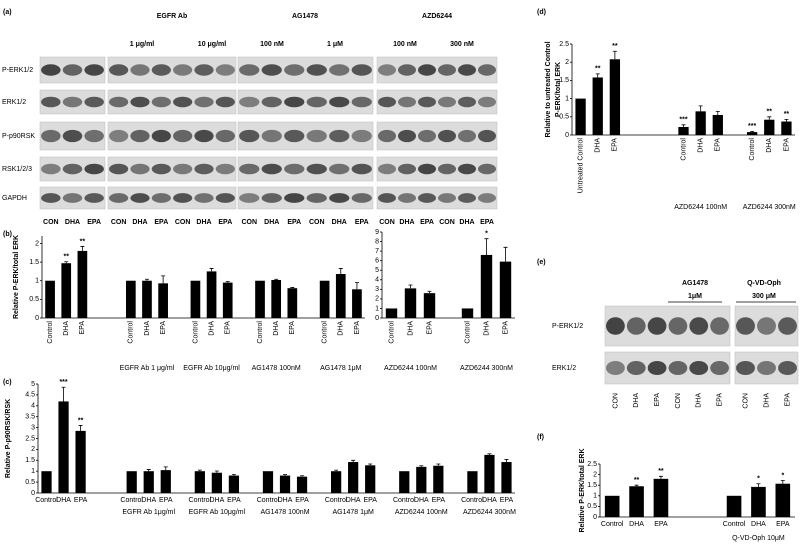 This screenshot has height=546, width=800. Describe the element at coordinates (17, 169) in the screenshot. I see `blot-row-label: RSK1/2/3` at that location.